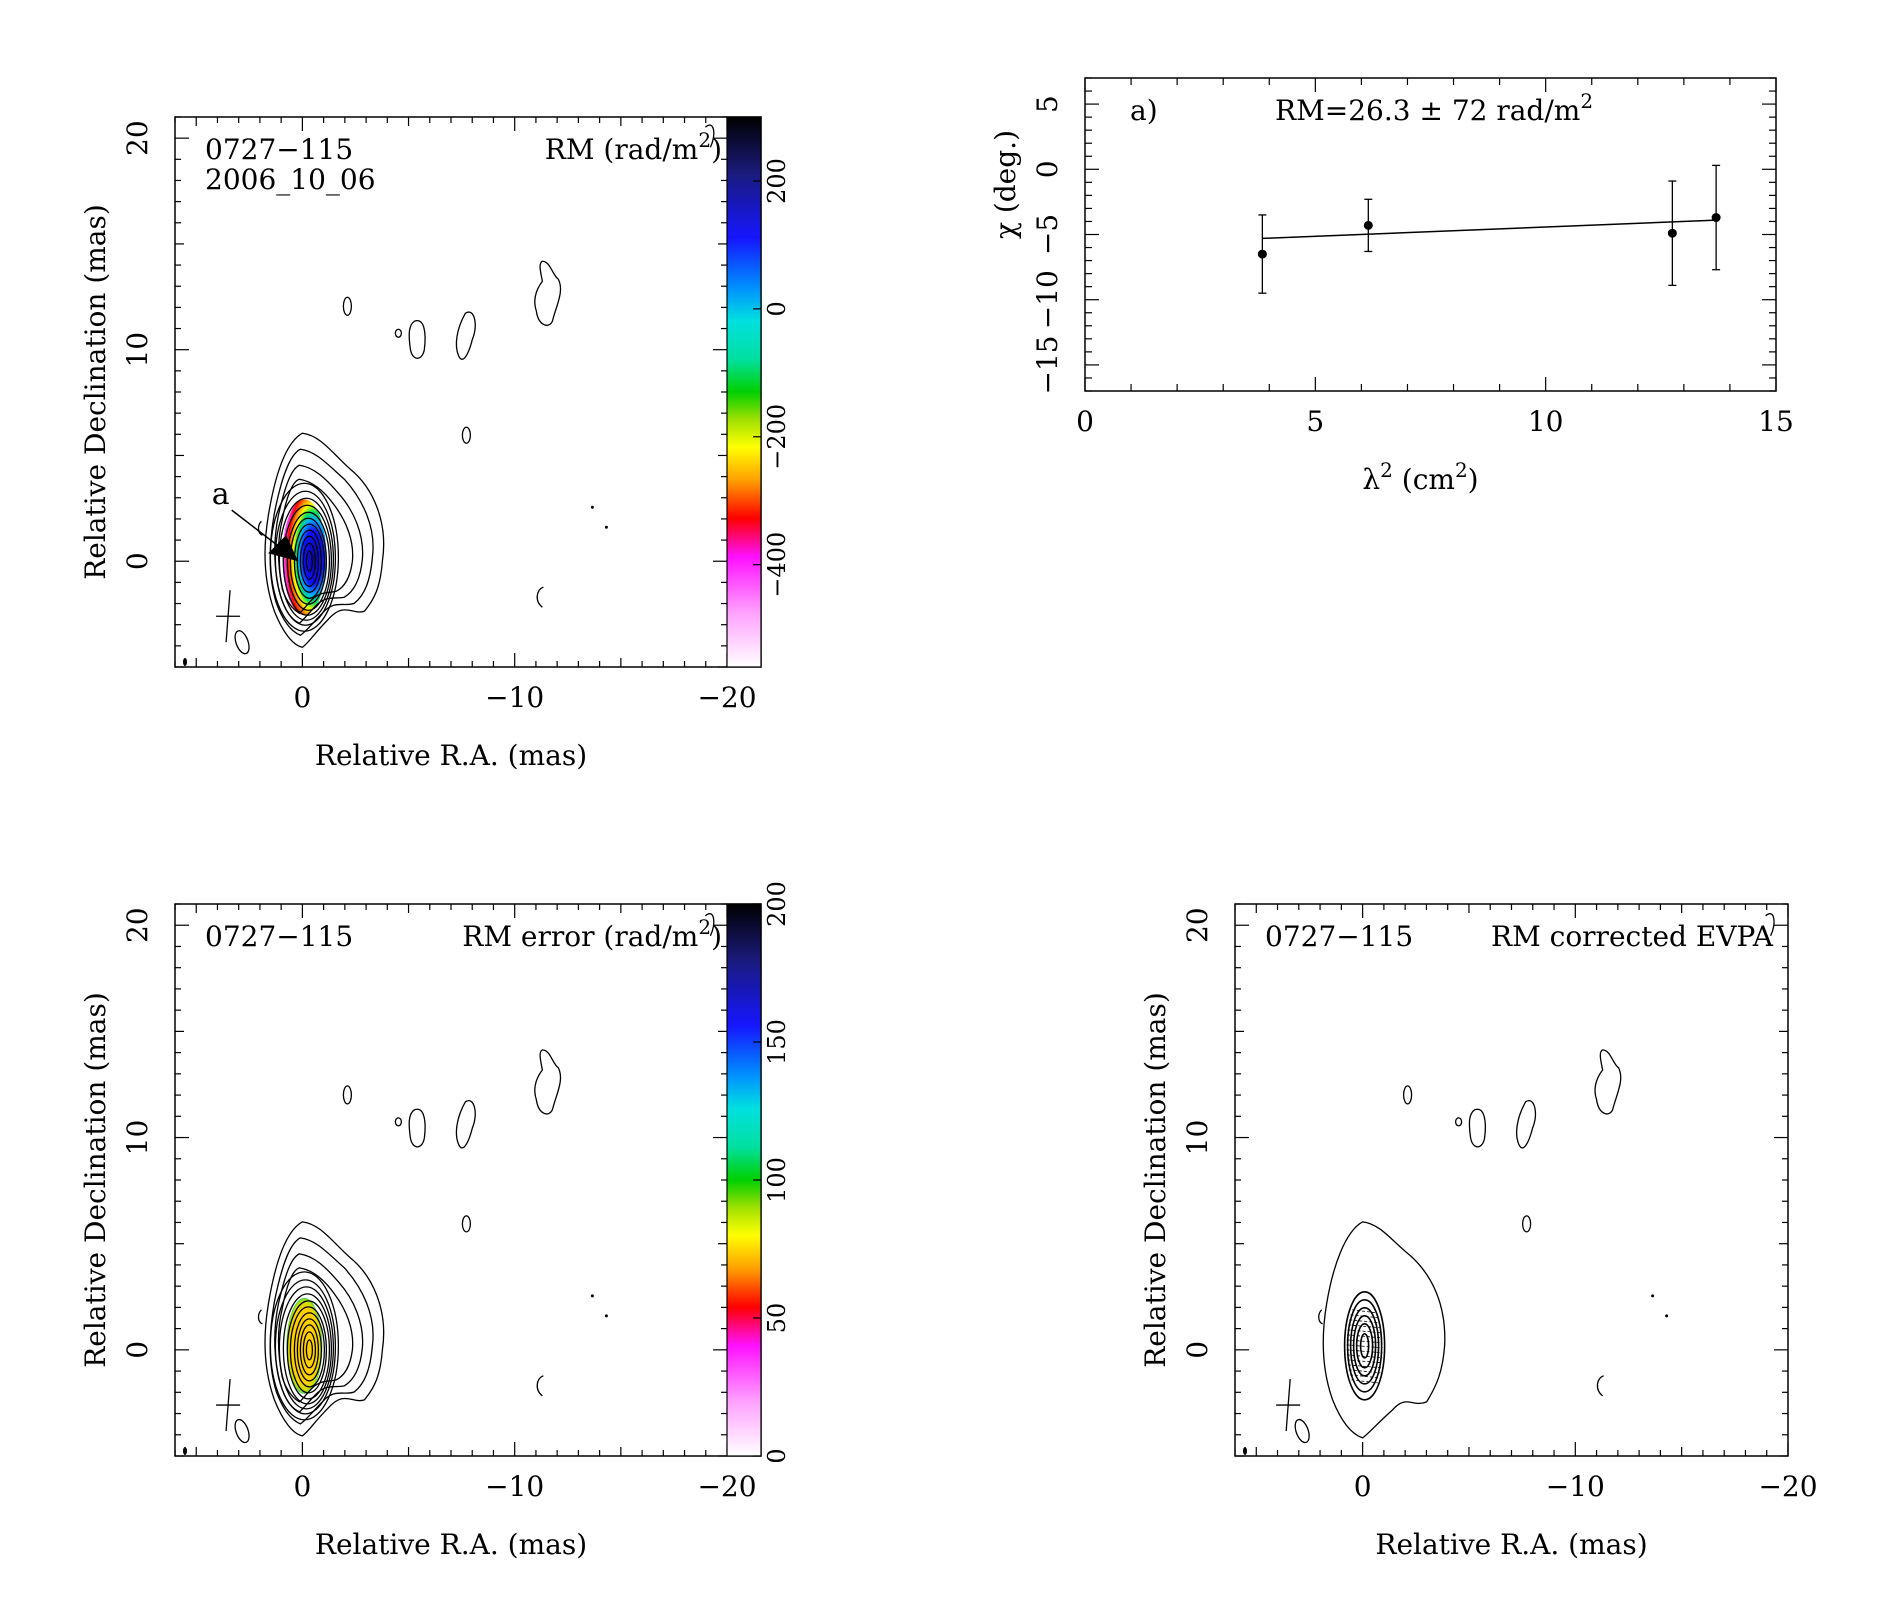 The image size is (1886, 1615). Describe the element at coordinates (1047, 234) in the screenshot. I see `y-tick-label: −5` at that location.